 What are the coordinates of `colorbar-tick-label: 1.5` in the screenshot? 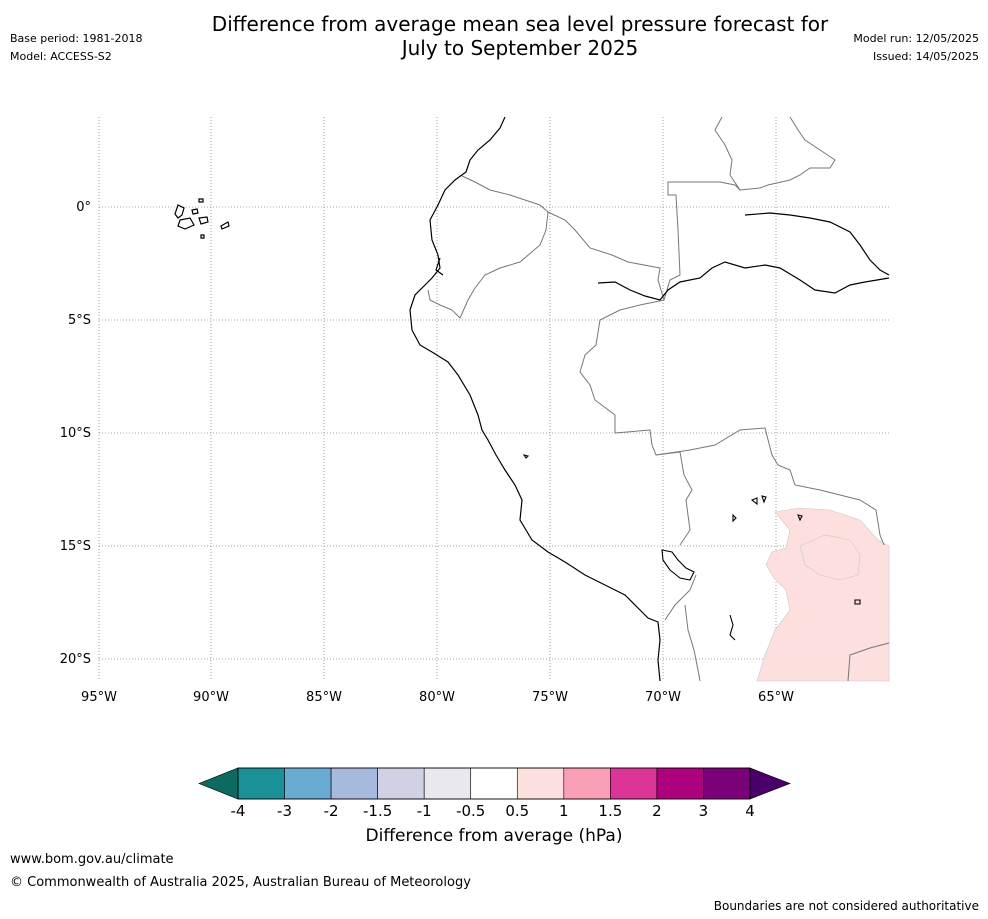 It's located at (610, 811).